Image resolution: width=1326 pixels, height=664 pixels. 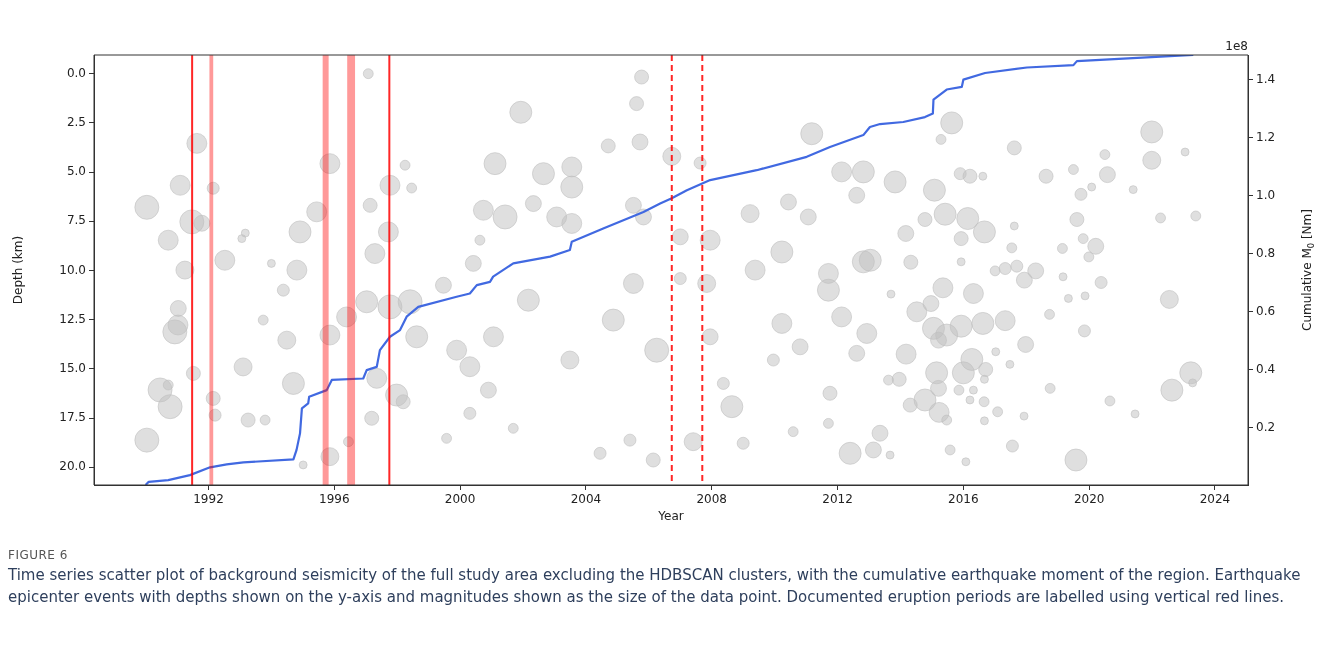 I want to click on x-tick-label: 2024, so click(x=1215, y=499).